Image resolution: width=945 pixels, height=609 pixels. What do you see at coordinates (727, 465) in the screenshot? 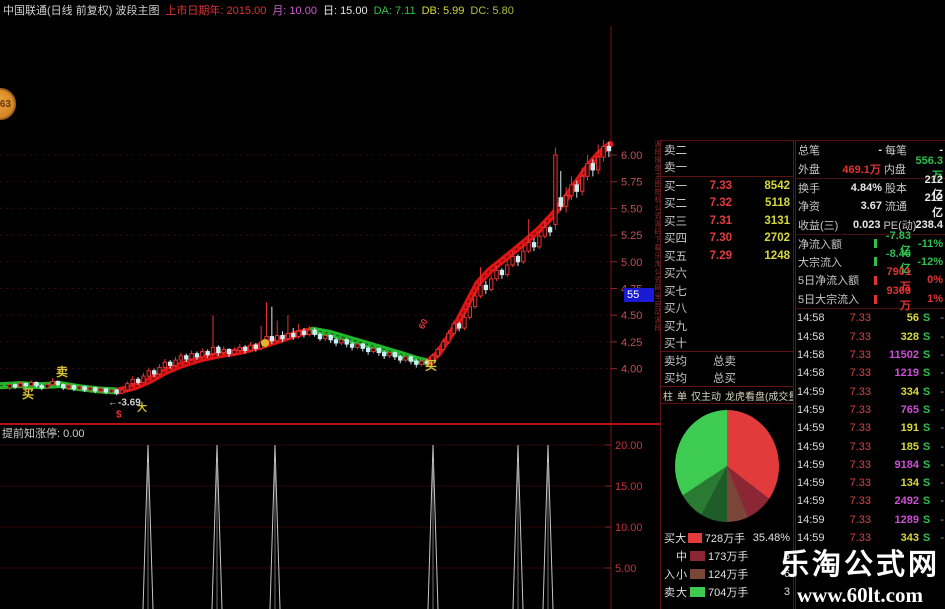
I see `pie-panel` at bounding box center [727, 465].